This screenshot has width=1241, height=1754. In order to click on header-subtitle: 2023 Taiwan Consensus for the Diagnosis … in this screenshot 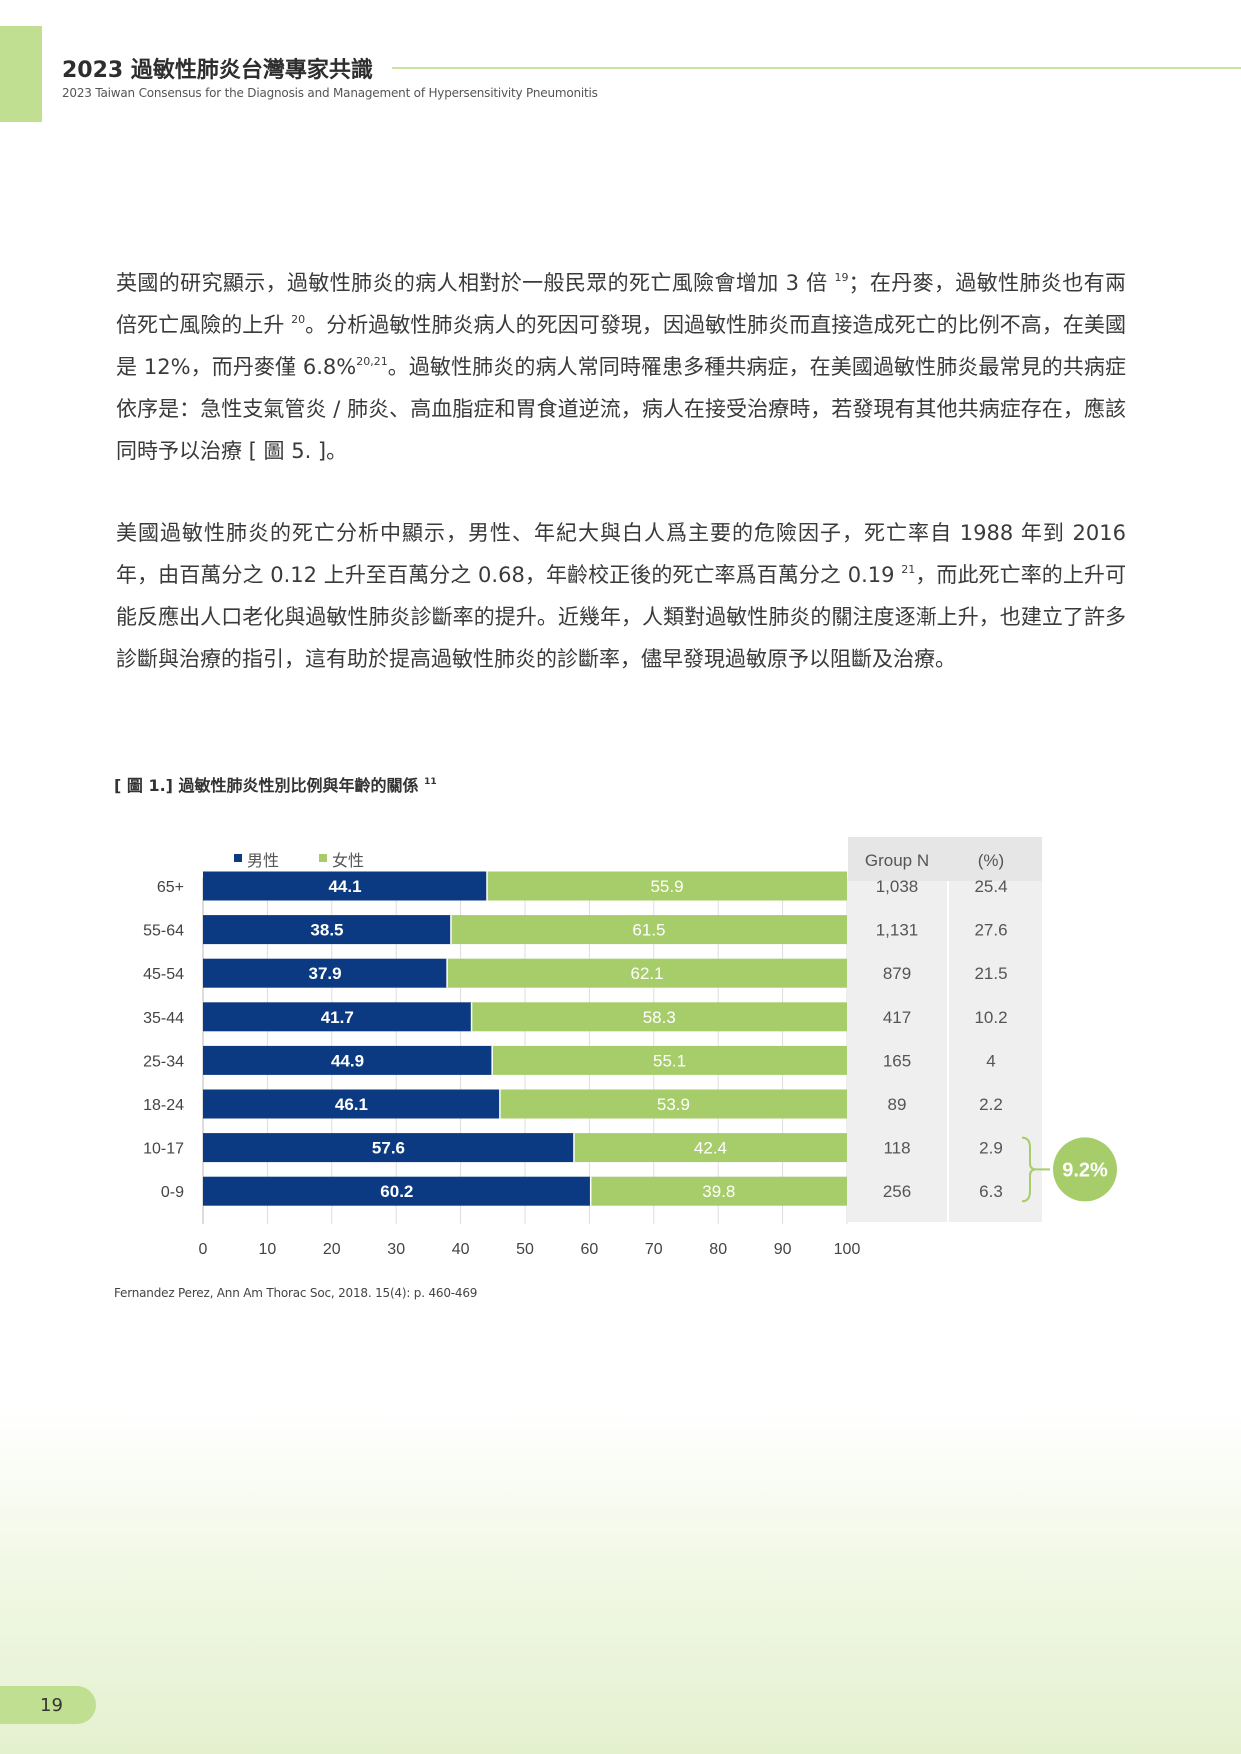, I will do `click(330, 93)`.